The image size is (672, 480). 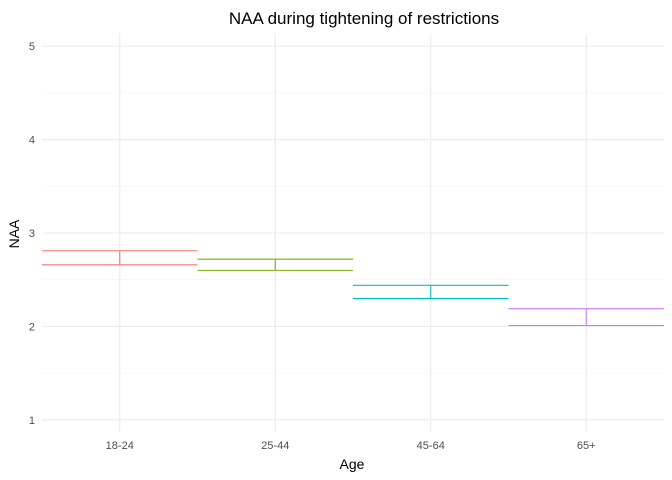 What do you see at coordinates (351, 446) in the screenshot?
I see `x-axis-ticks: 18-24 25-44 45-64 65+` at bounding box center [351, 446].